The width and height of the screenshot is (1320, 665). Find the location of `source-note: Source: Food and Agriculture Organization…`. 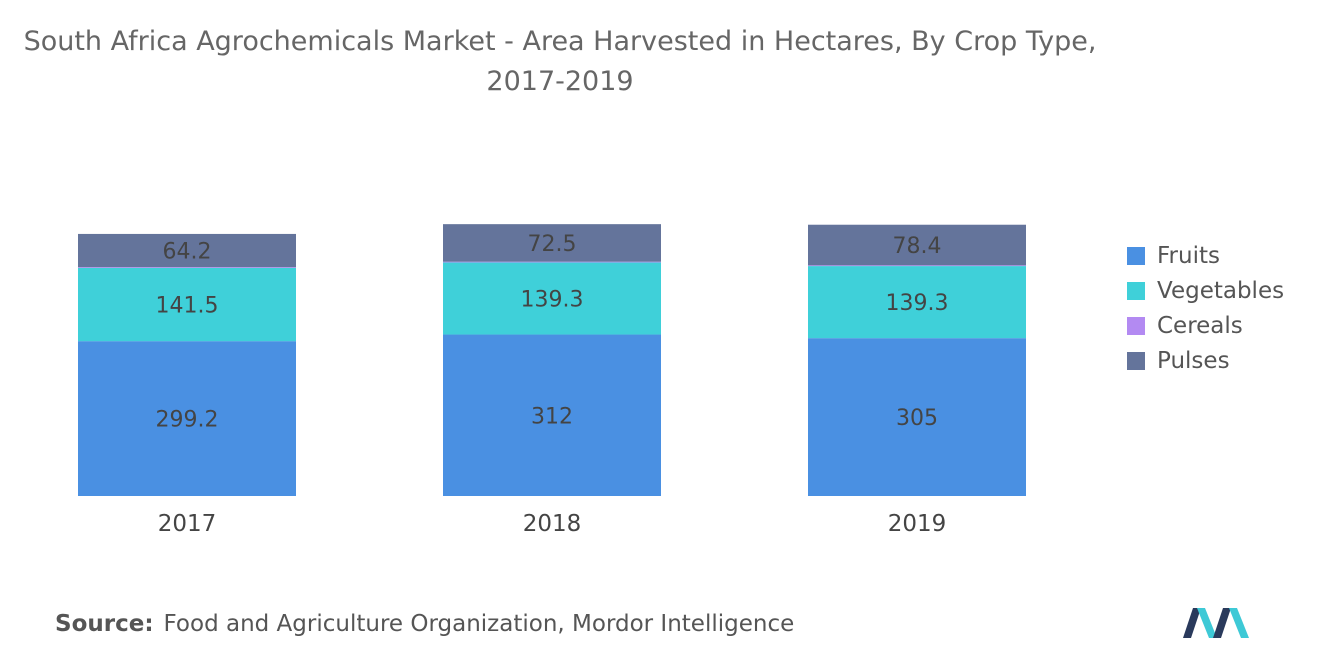

source-note: Source: Food and Agriculture Organization… is located at coordinates (424, 624).